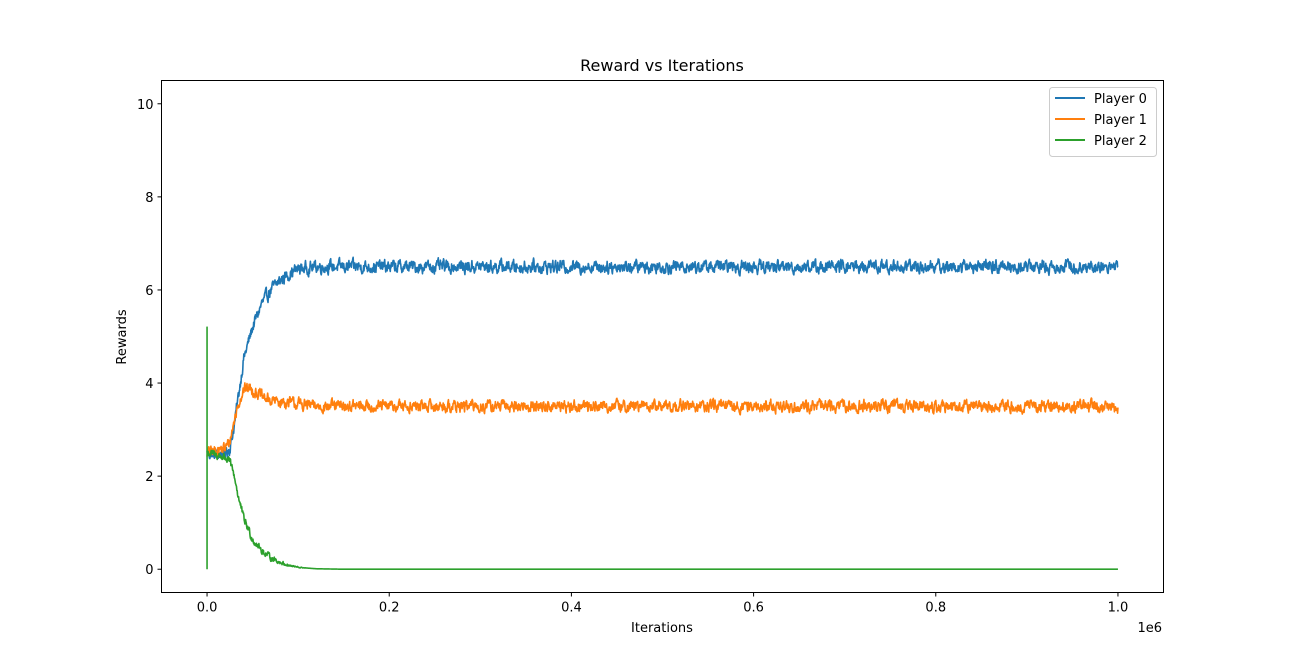 This screenshot has width=1292, height=669. I want to click on x-axis-offset-label: 1e6, so click(1149, 628).